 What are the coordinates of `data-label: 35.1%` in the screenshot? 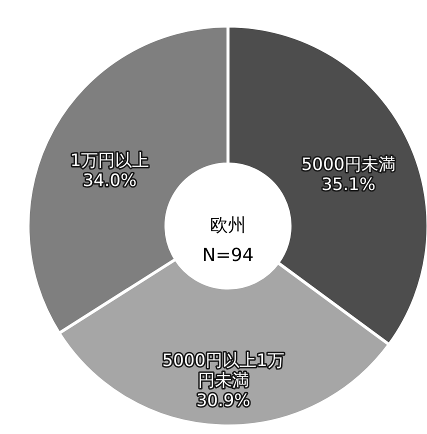 It's located at (348, 185).